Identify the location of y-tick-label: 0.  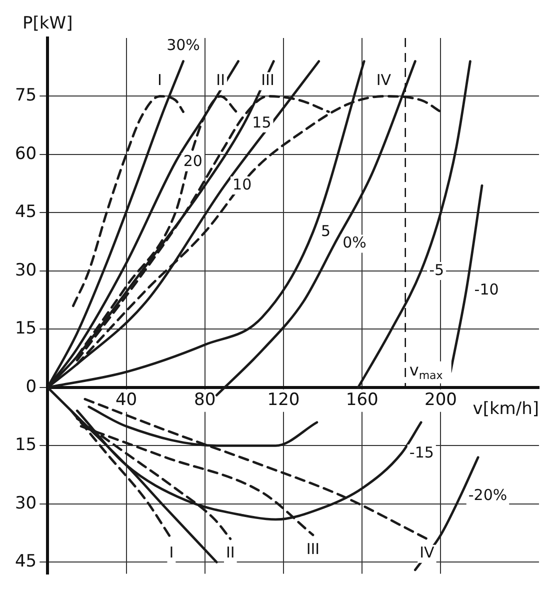
(31, 386).